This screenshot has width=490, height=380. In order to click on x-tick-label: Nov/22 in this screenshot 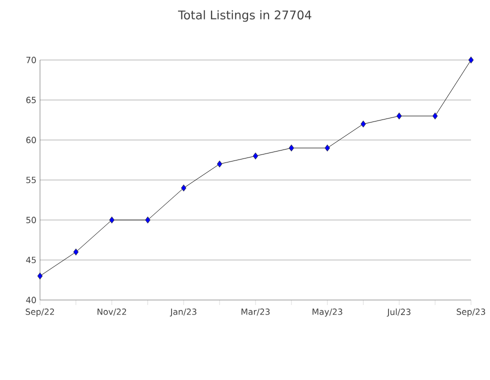, I will do `click(112, 312)`.